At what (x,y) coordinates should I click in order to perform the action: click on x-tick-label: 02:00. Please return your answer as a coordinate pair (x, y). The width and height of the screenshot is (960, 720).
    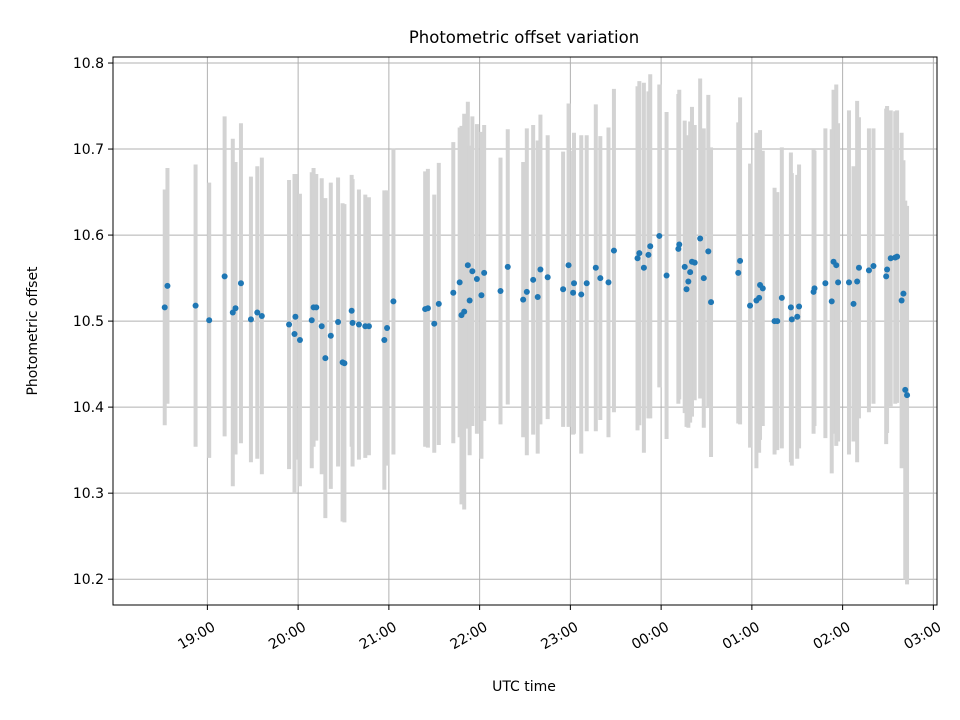
    Looking at the image, I should click on (832, 636).